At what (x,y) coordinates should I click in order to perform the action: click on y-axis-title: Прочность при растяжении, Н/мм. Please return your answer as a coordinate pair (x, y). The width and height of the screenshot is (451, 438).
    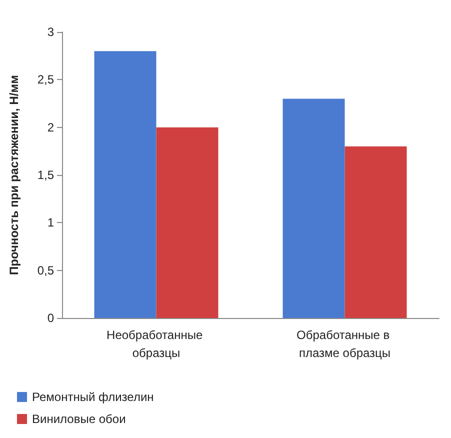
    Looking at the image, I should click on (14, 174).